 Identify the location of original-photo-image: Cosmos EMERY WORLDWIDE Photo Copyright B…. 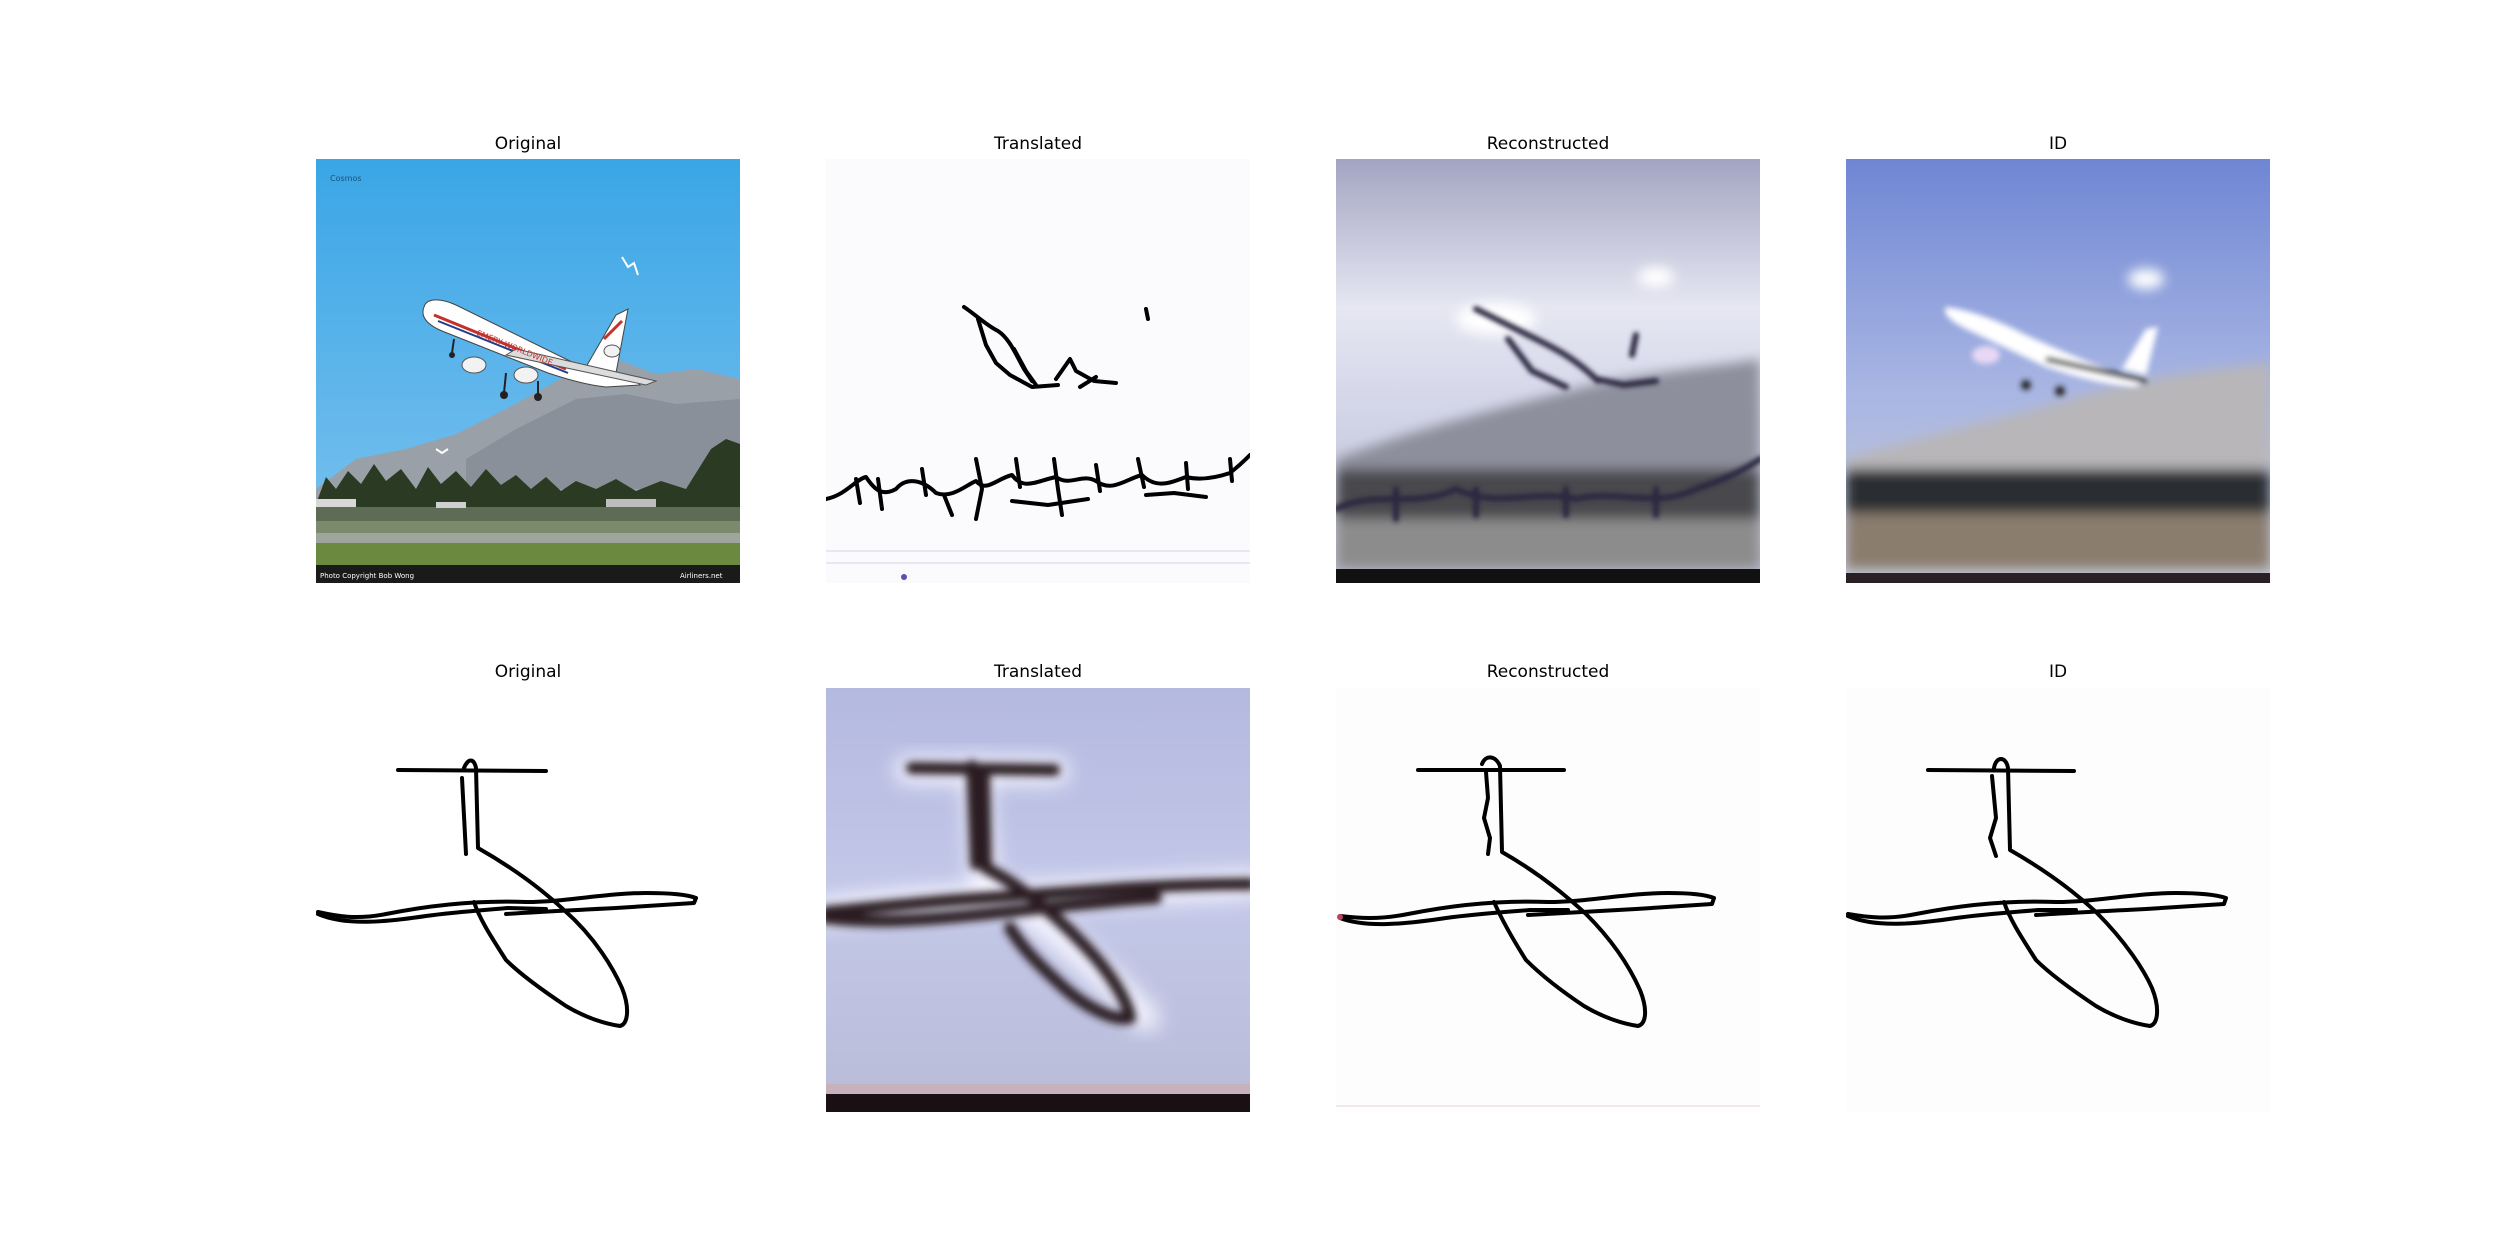
(528, 371).